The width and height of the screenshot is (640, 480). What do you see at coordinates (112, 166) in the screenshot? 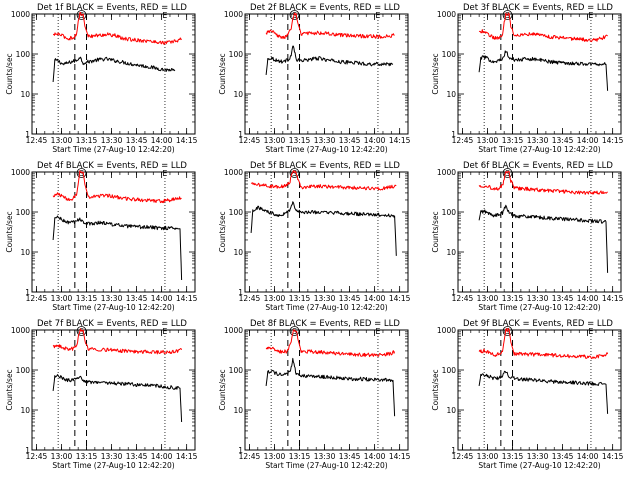
I see `panel-title: Det 4f BLACK = Events, RED = LLD` at bounding box center [112, 166].